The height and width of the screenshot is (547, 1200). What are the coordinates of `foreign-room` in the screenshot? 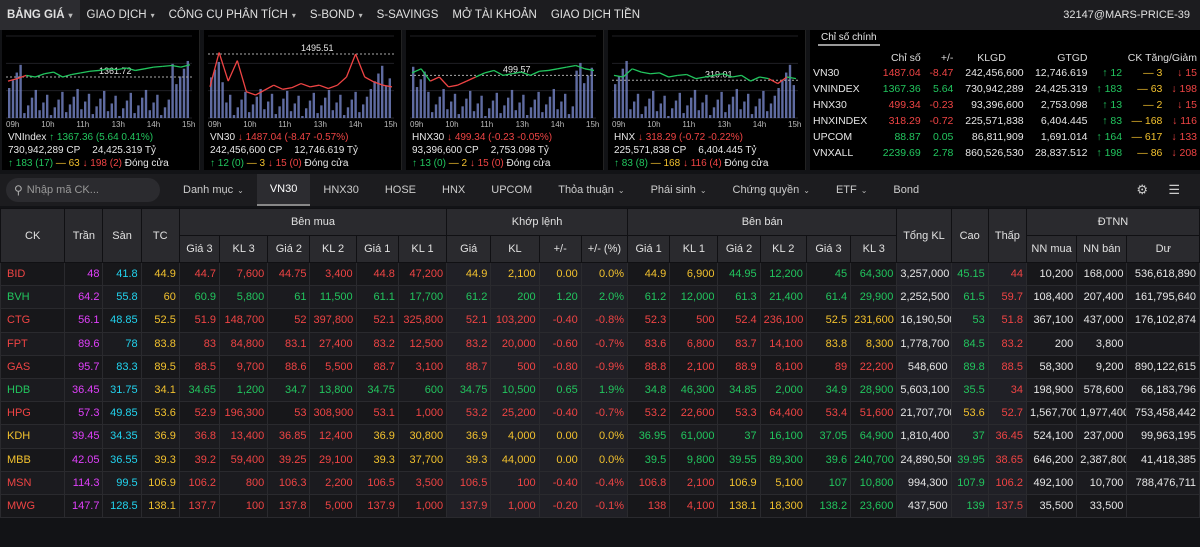 It's located at (1163, 343).